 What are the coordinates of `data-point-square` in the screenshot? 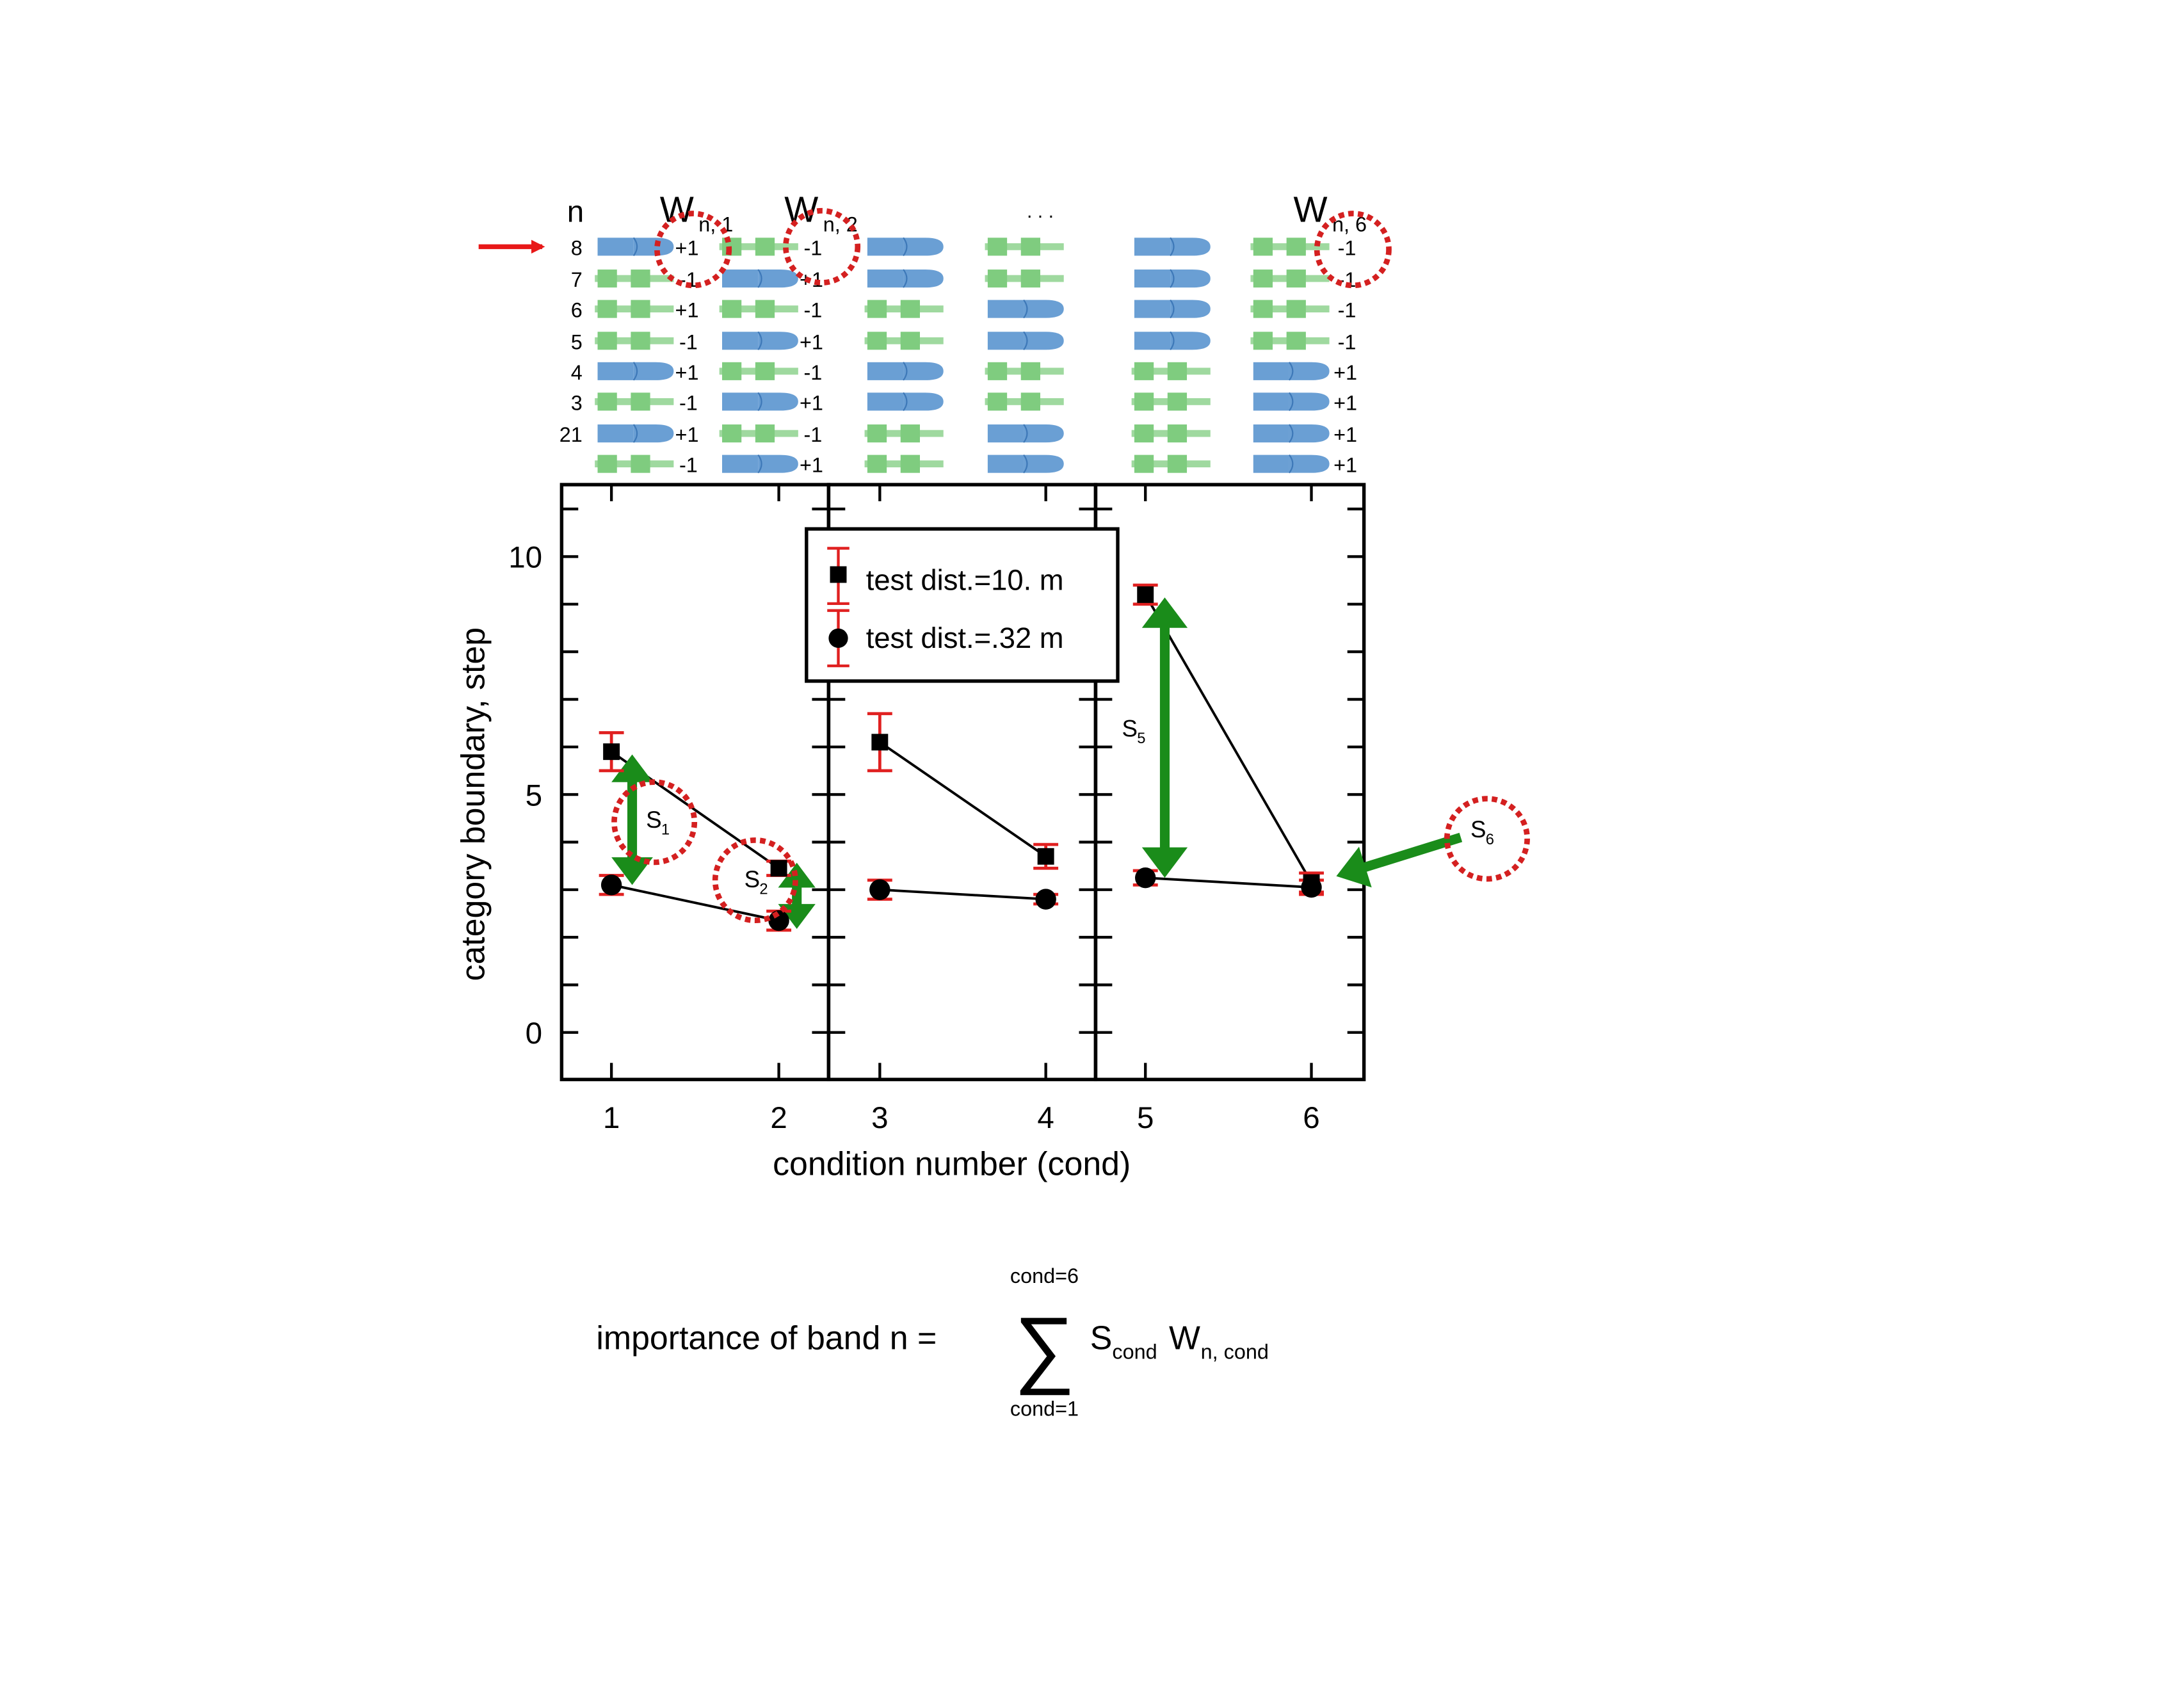 It's located at (880, 742).